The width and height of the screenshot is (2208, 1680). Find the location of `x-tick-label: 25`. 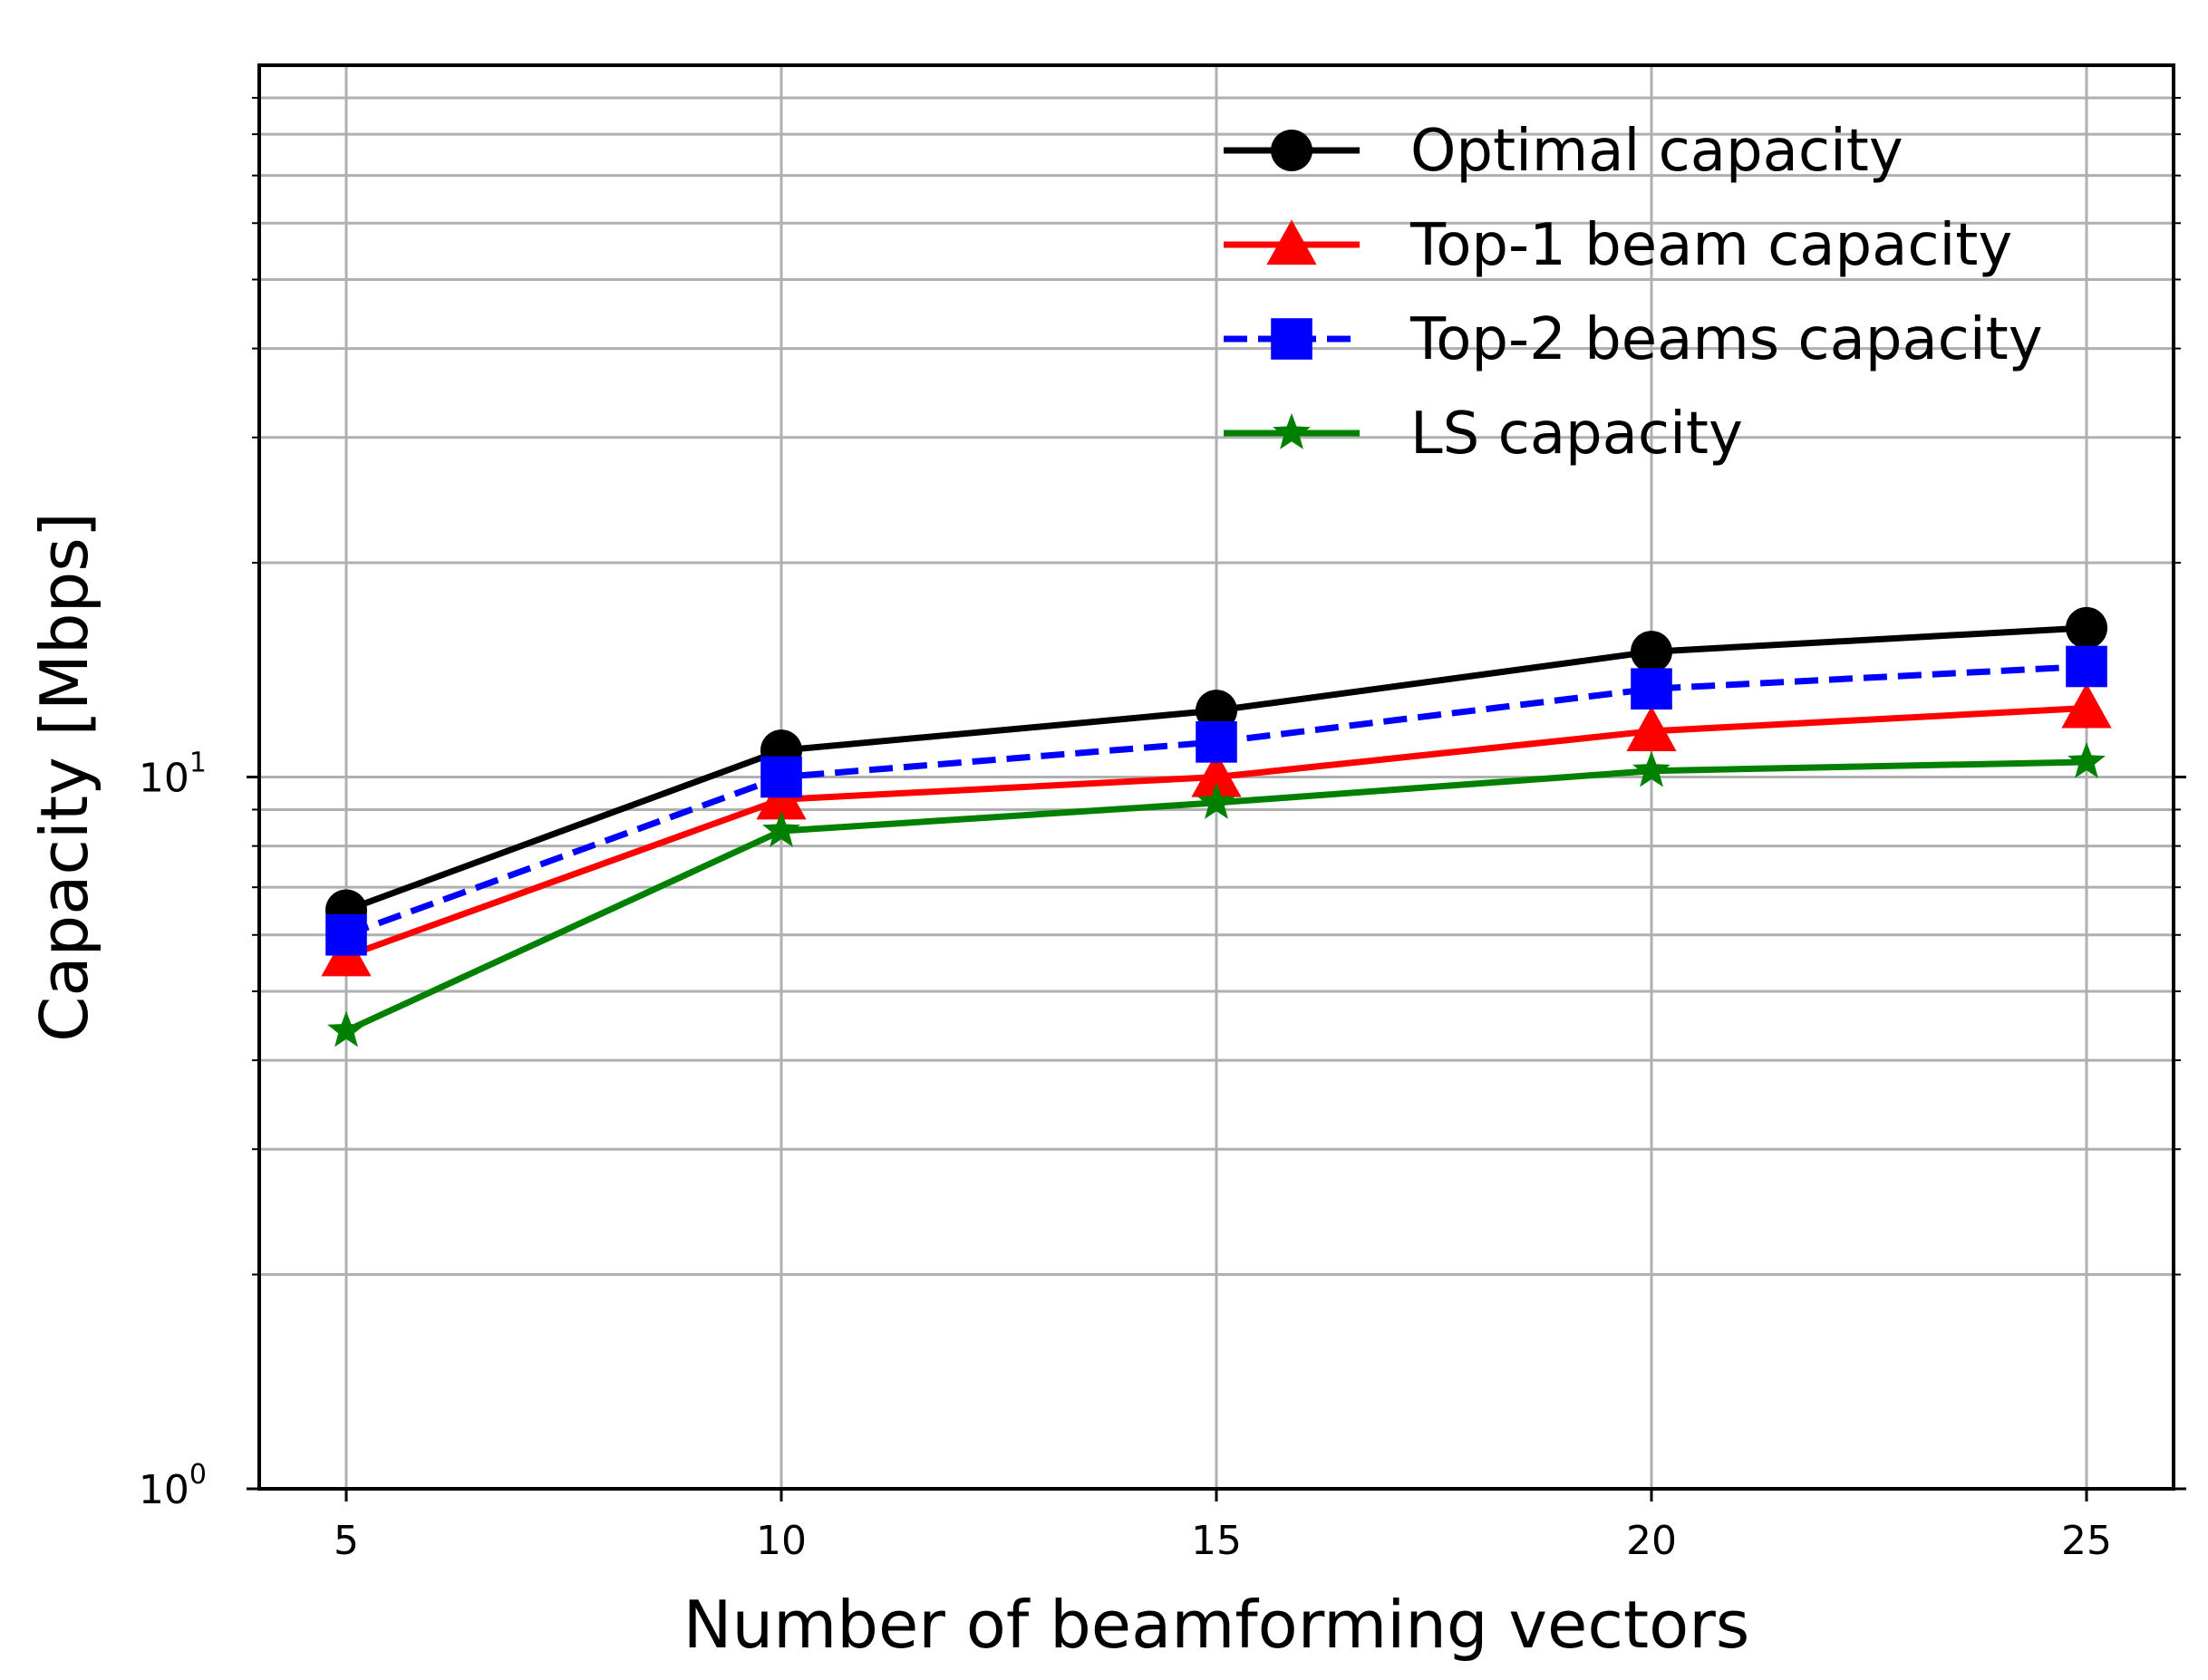

x-tick-label: 25 is located at coordinates (2086, 1541).